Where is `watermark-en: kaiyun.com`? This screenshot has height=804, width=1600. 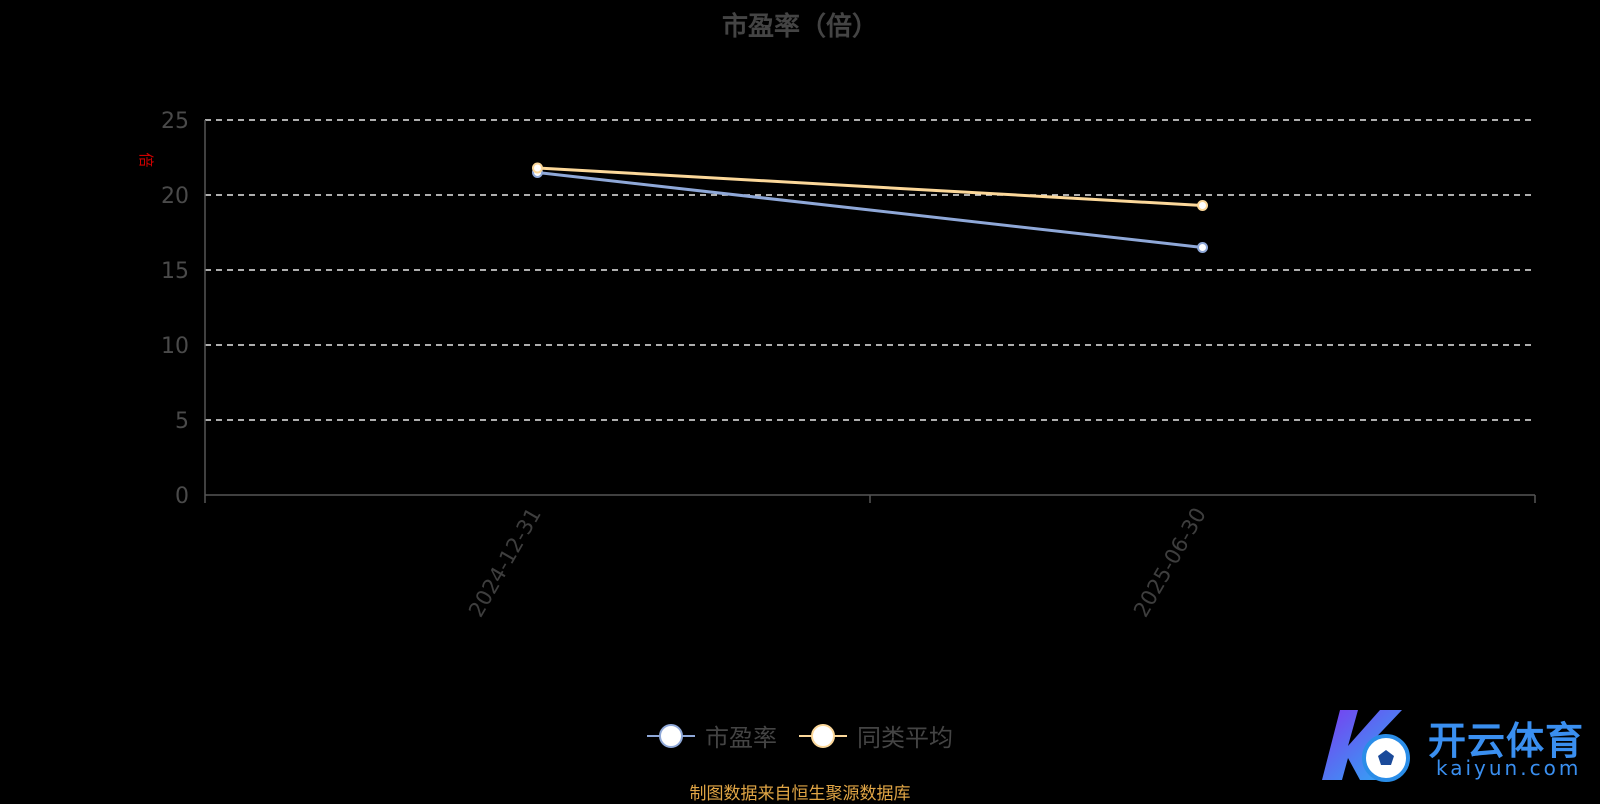
watermark-en: kaiyun.com is located at coordinates (1509, 768).